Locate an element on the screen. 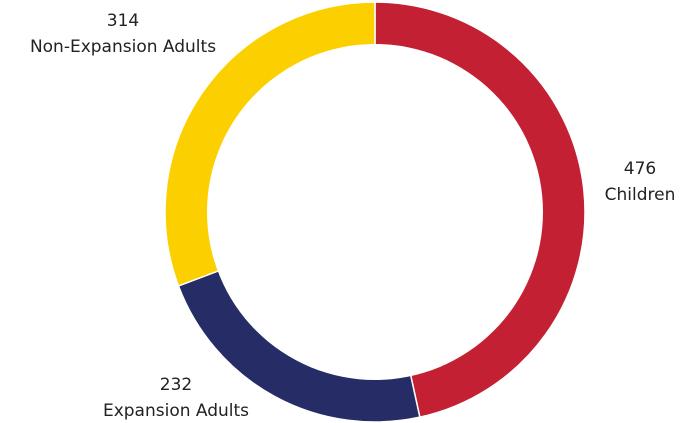  data-label-non-expansion-adults-value: 314 is located at coordinates (123, 21).